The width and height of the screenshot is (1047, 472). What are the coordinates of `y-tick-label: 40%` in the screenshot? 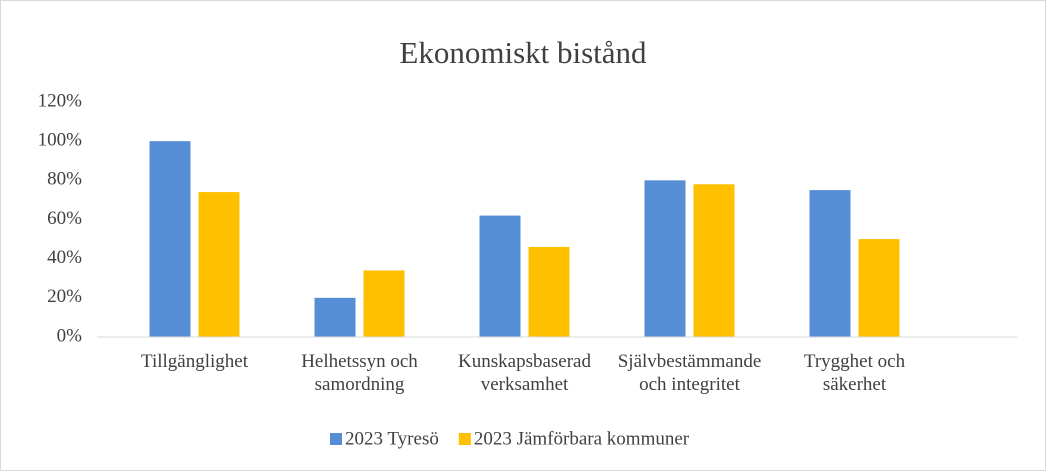 It's located at (64, 257).